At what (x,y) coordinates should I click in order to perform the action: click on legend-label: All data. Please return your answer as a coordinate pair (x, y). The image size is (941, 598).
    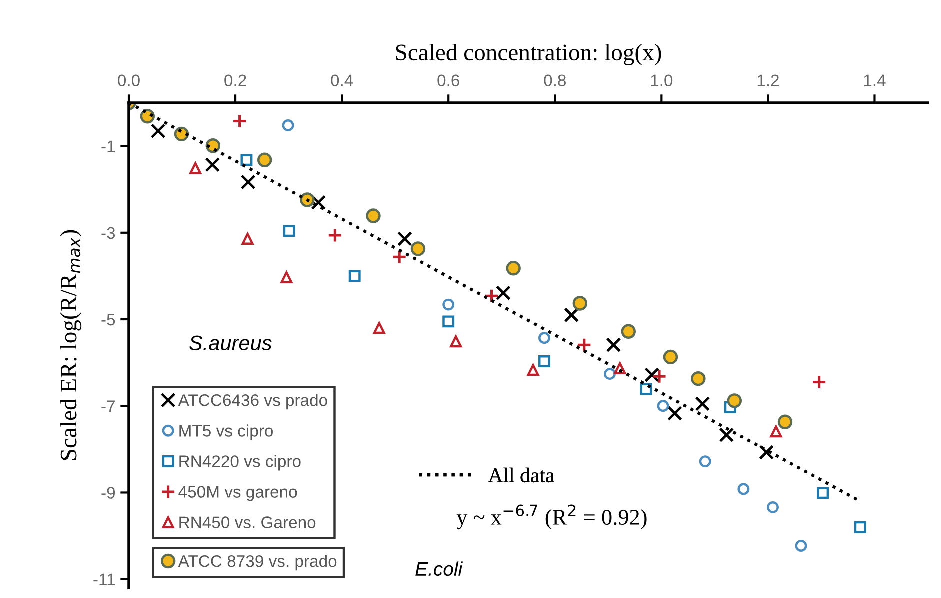
    Looking at the image, I should click on (521, 475).